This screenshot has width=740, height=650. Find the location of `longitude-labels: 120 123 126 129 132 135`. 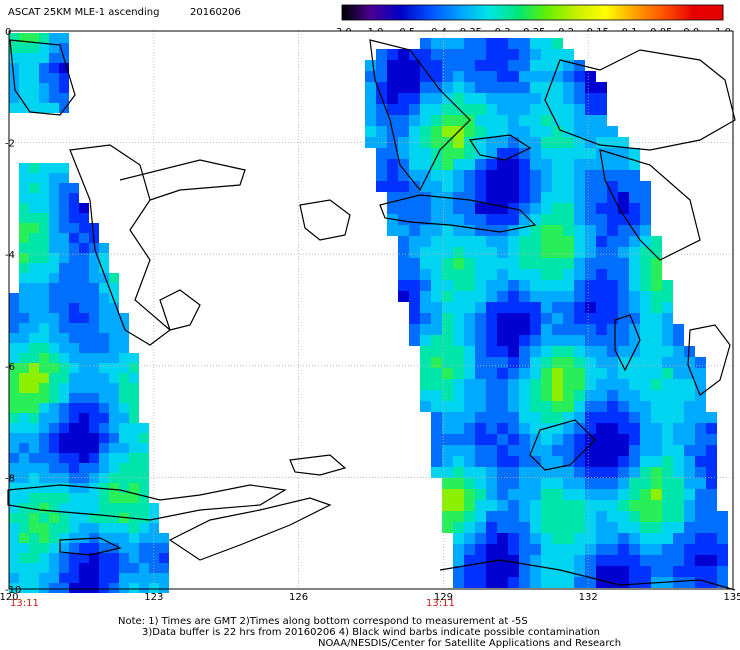

longitude-labels: 120 123 126 129 132 135 is located at coordinates (370, 597).